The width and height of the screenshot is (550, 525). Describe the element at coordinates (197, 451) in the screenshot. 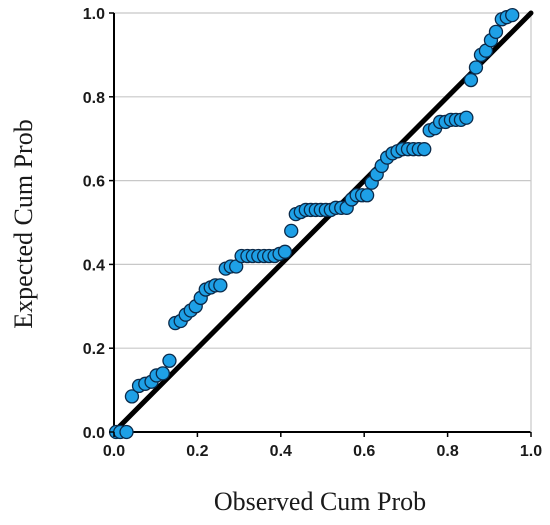

I see `x-tick-label: 0.2` at that location.